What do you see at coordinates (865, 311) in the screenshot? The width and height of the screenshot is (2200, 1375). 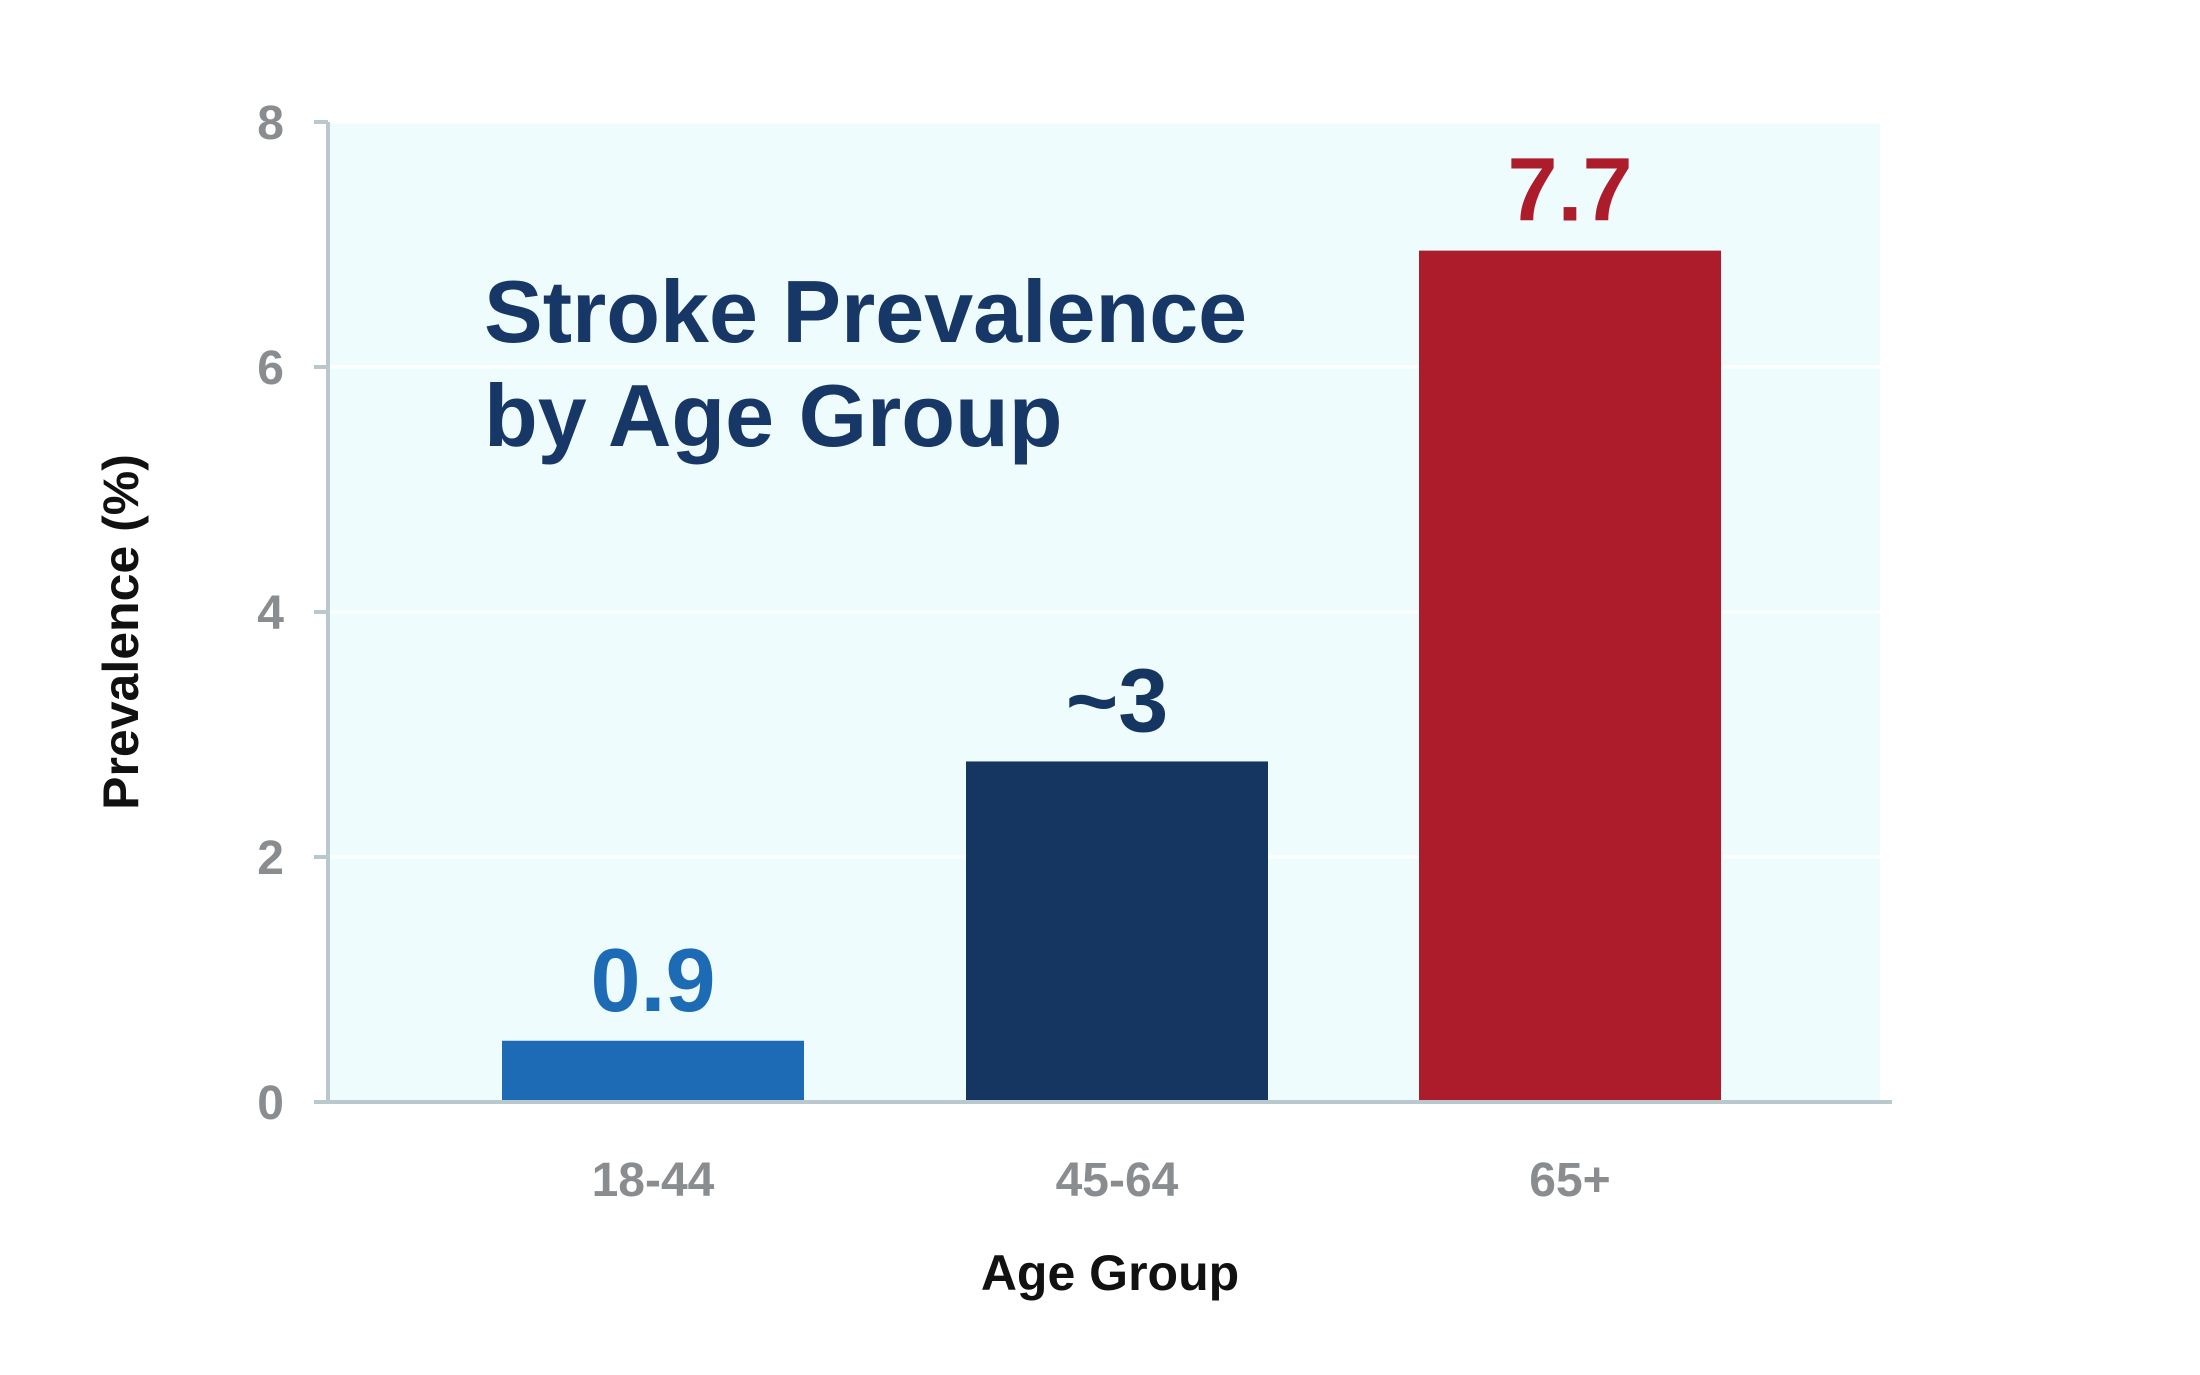 I see `chart-title-line-1: Stroke Prevalence` at bounding box center [865, 311].